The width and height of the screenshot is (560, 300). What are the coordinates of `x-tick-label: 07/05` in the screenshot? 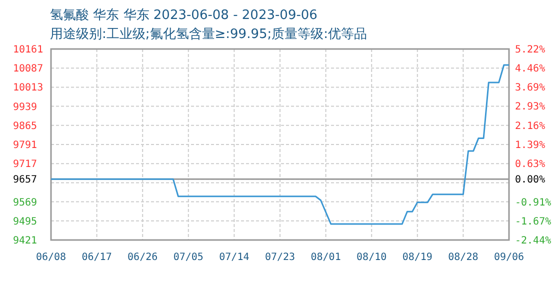 It's located at (188, 257).